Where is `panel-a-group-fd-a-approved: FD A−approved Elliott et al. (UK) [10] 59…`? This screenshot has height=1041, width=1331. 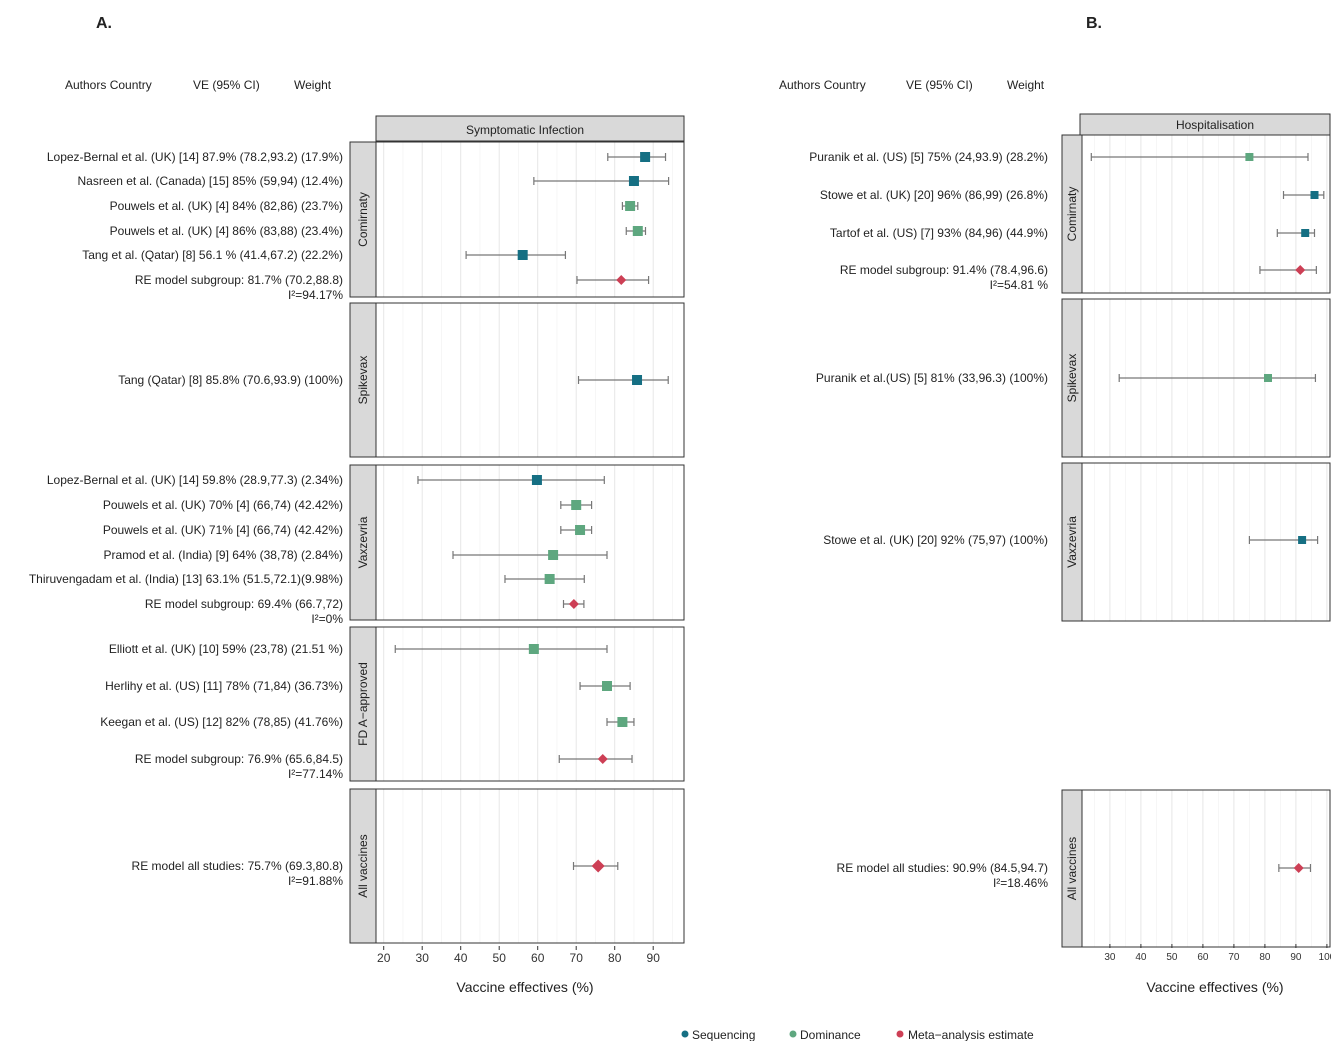
panel-a-group-fd-a-approved: FD A−approved Elliott et al. (UK) [10] 59… is located at coordinates (392, 704).